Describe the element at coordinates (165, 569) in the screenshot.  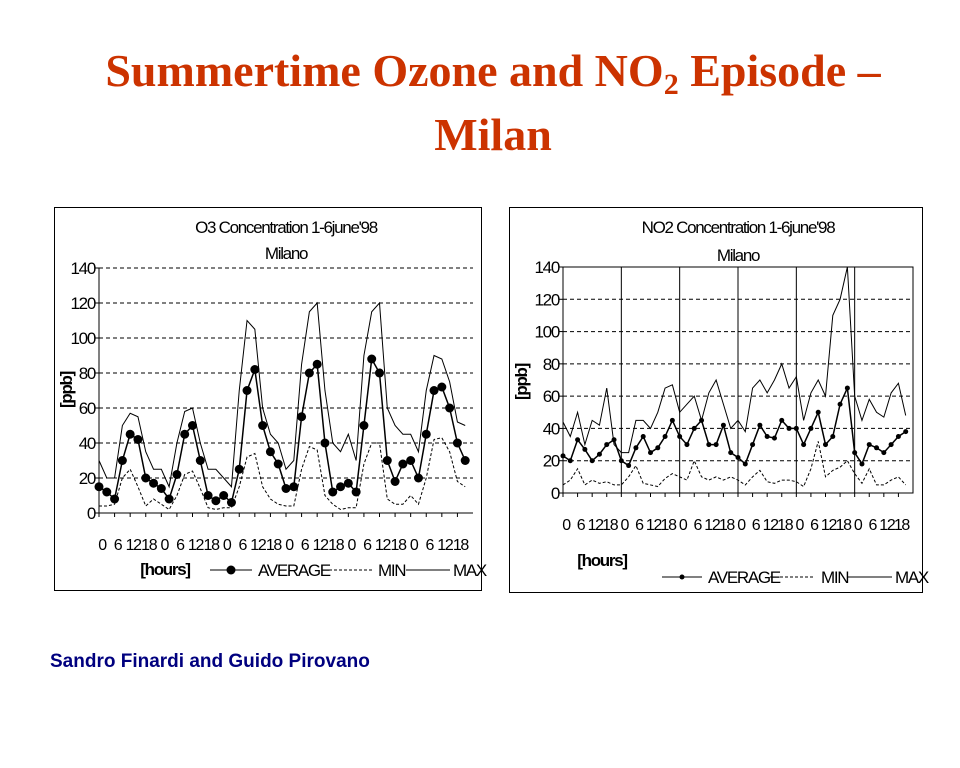
I see `x-axis-label: [hours]` at that location.